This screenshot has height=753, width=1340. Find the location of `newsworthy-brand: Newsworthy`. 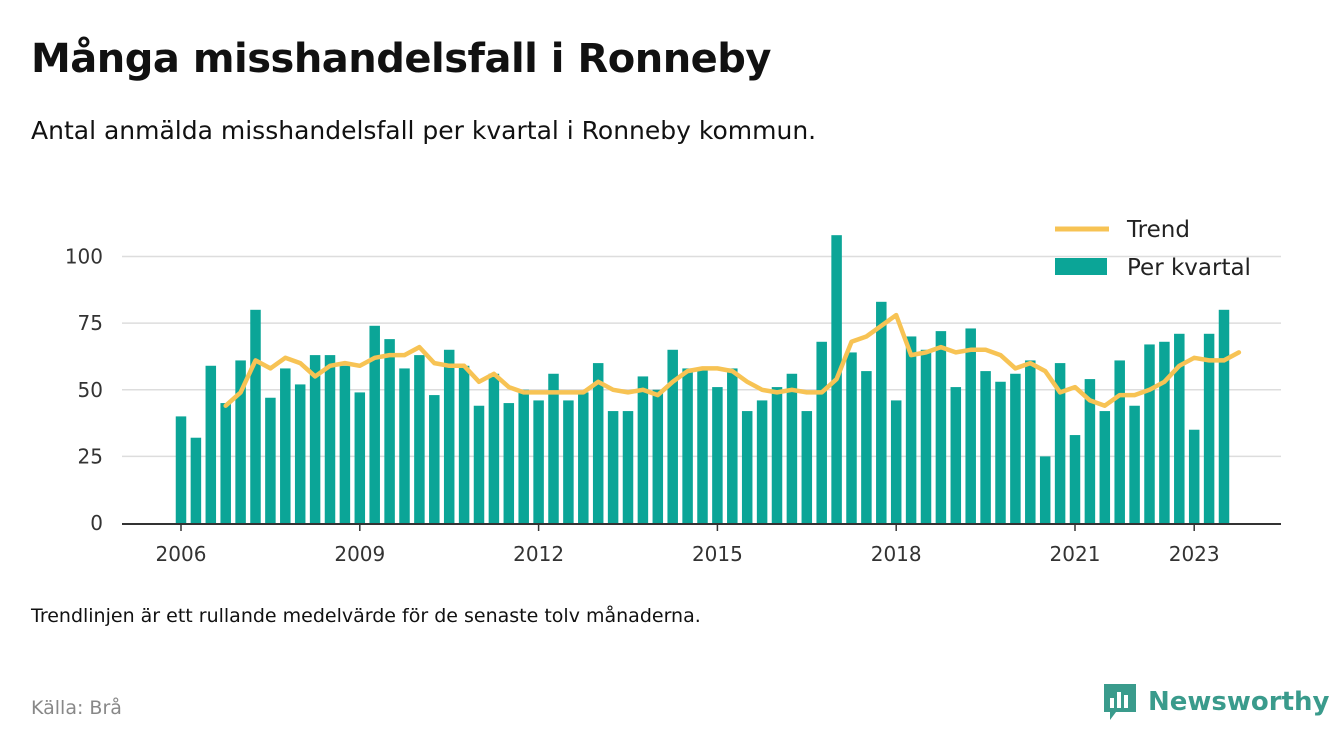

newsworthy-brand: Newsworthy is located at coordinates (1215, 702).